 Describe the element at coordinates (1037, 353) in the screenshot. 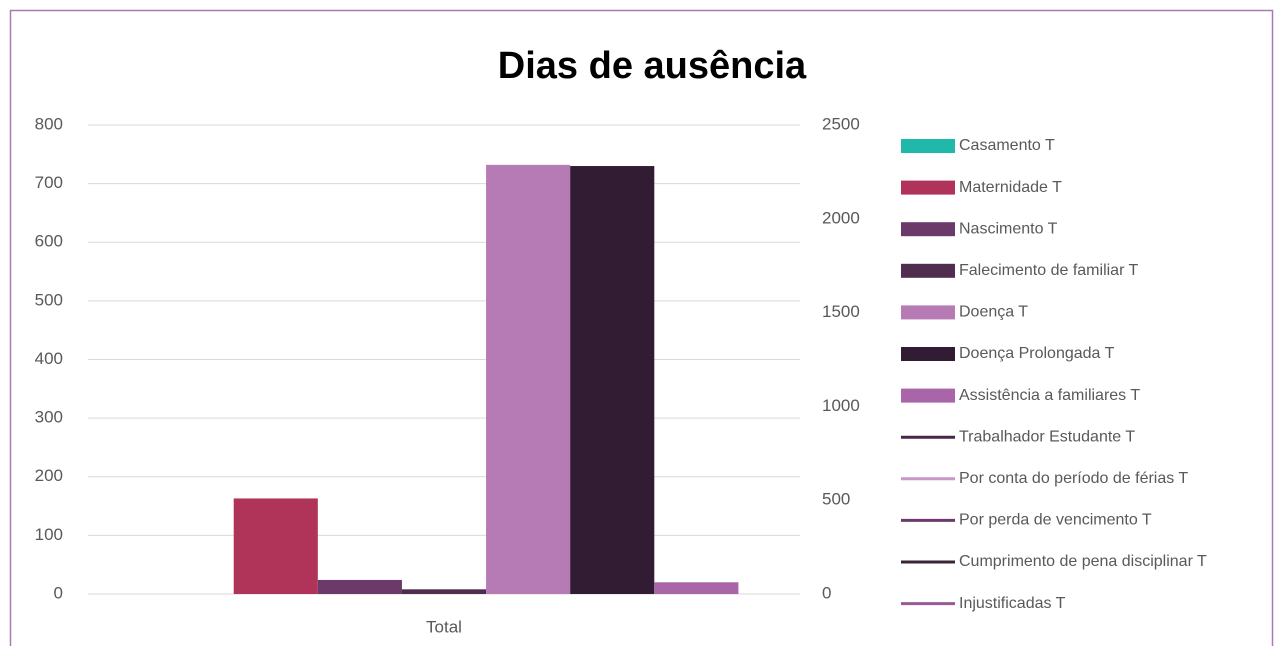

I see `legend-label: Doença Prolongada T` at that location.